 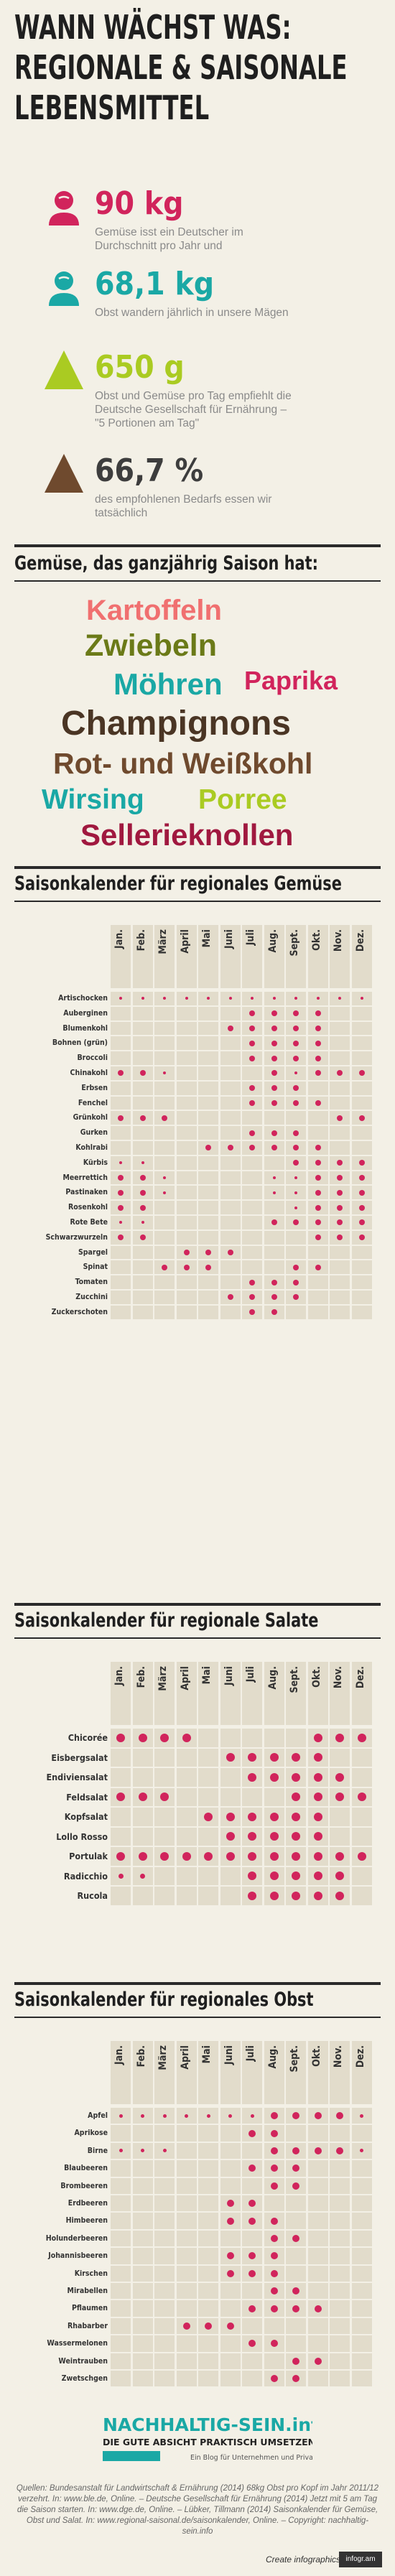 What do you see at coordinates (250, 937) in the screenshot?
I see `month-label: Juli` at bounding box center [250, 937].